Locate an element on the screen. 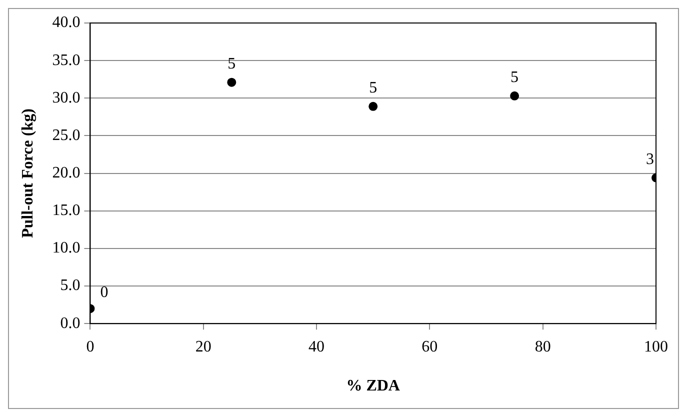 This screenshot has height=419, width=689. y-tick-label: 30.0 is located at coordinates (66, 97).